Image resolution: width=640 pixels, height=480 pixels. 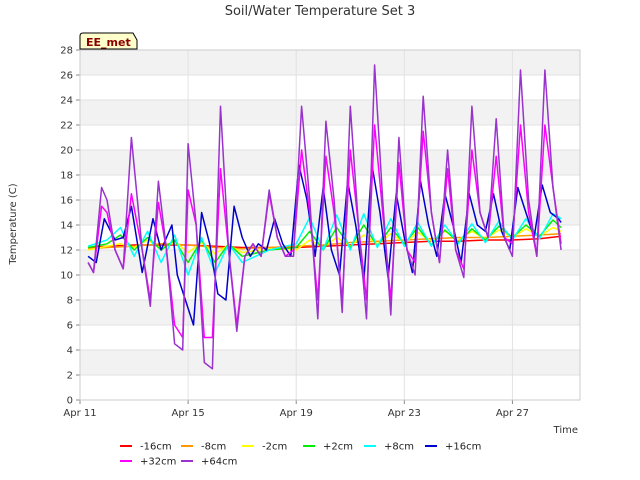 What do you see at coordinates (320, 11) in the screenshot?
I see `chart-title: Soil/Water Temperature Set 3` at bounding box center [320, 11].